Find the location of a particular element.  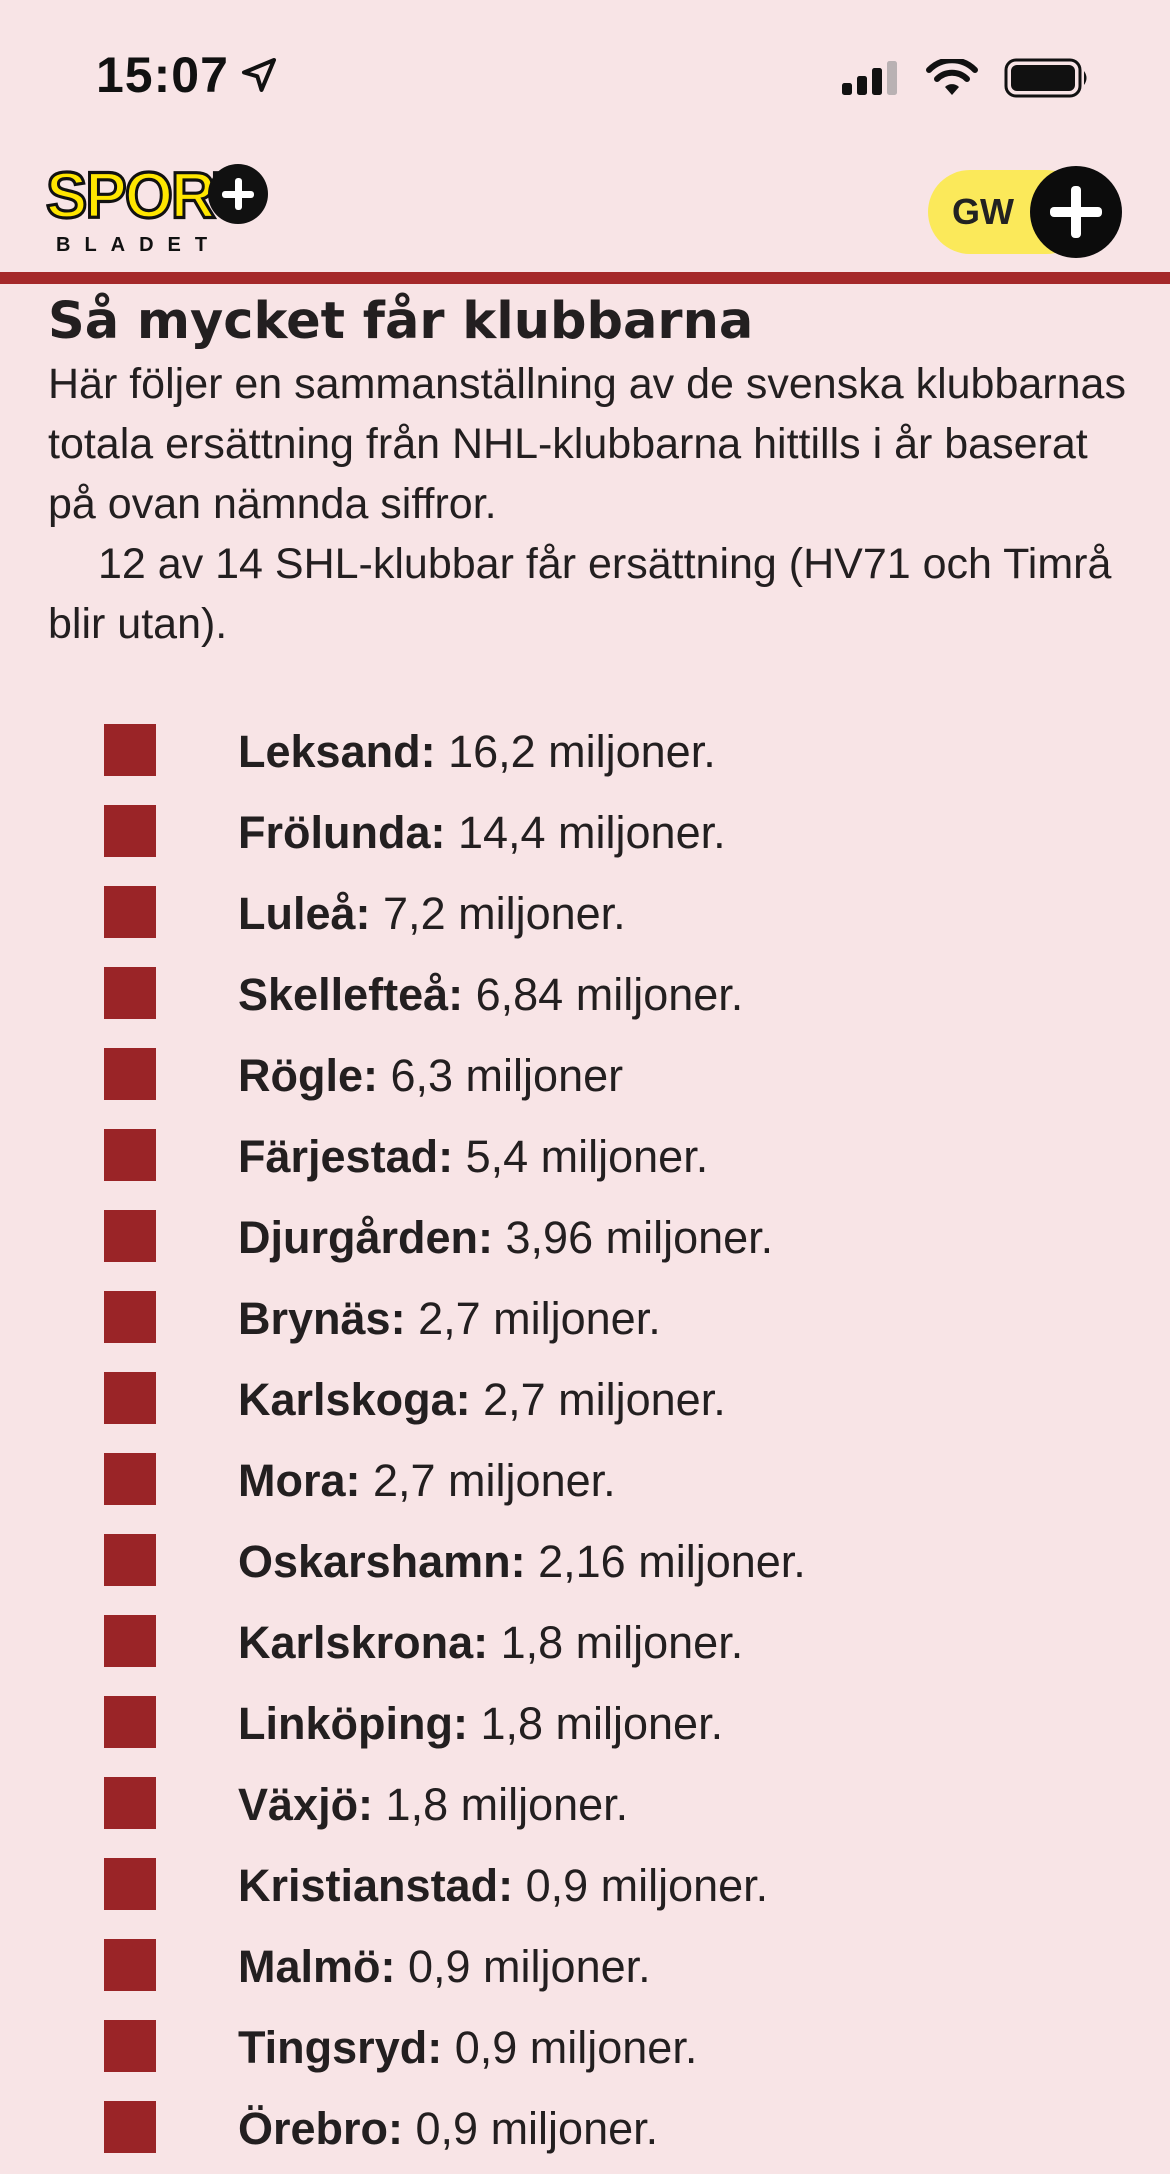

club-name: Örebro: is located at coordinates (321, 2128).